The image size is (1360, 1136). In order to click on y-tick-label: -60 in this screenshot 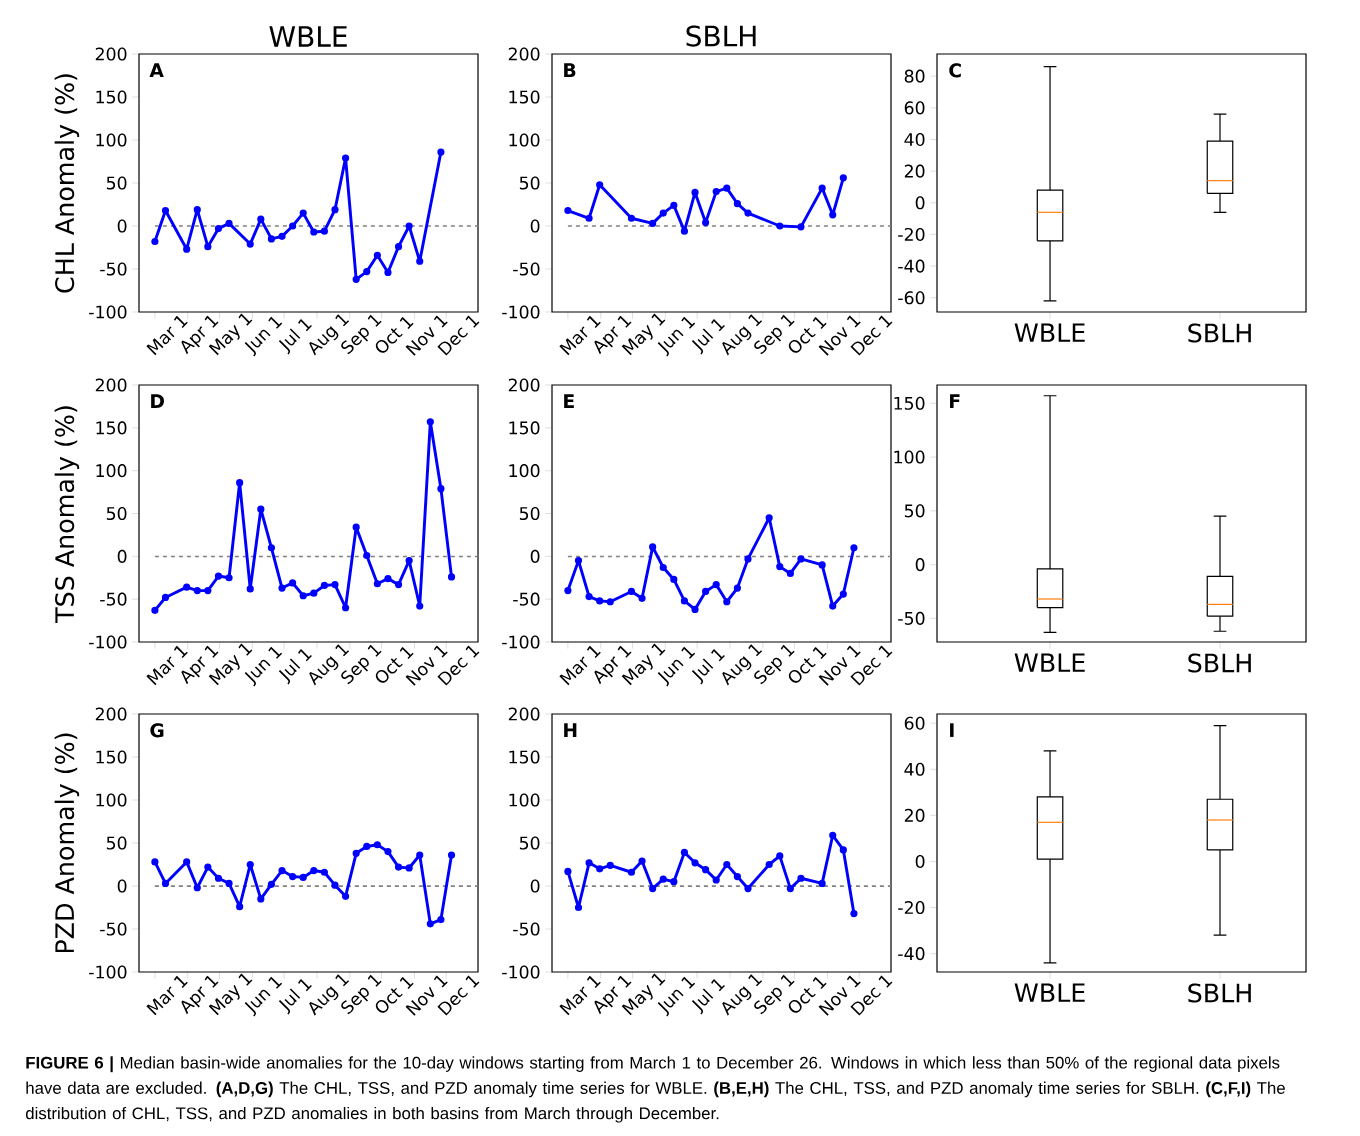, I will do `click(911, 298)`.